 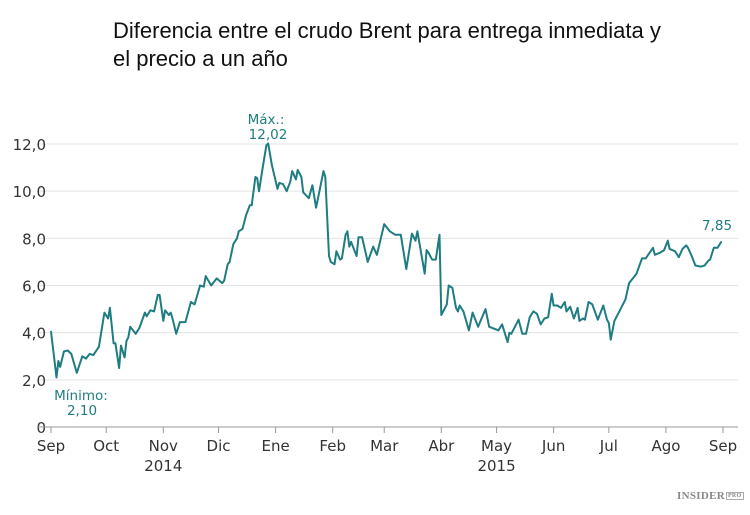 I want to click on y-tick-label: 12,0, so click(x=29, y=145).